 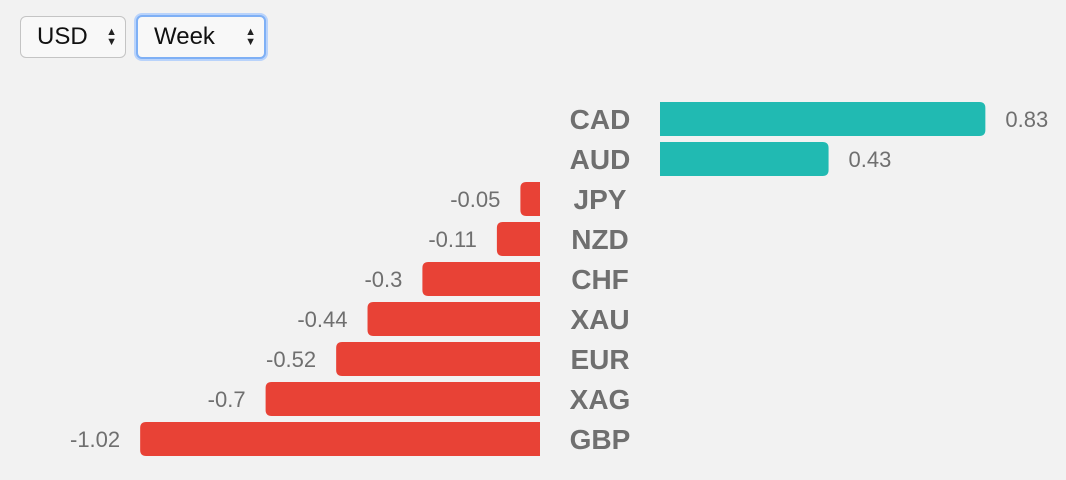 I want to click on chart-controls: USD ▲ ▼ Week ▲ ▼, so click(x=143, y=37).